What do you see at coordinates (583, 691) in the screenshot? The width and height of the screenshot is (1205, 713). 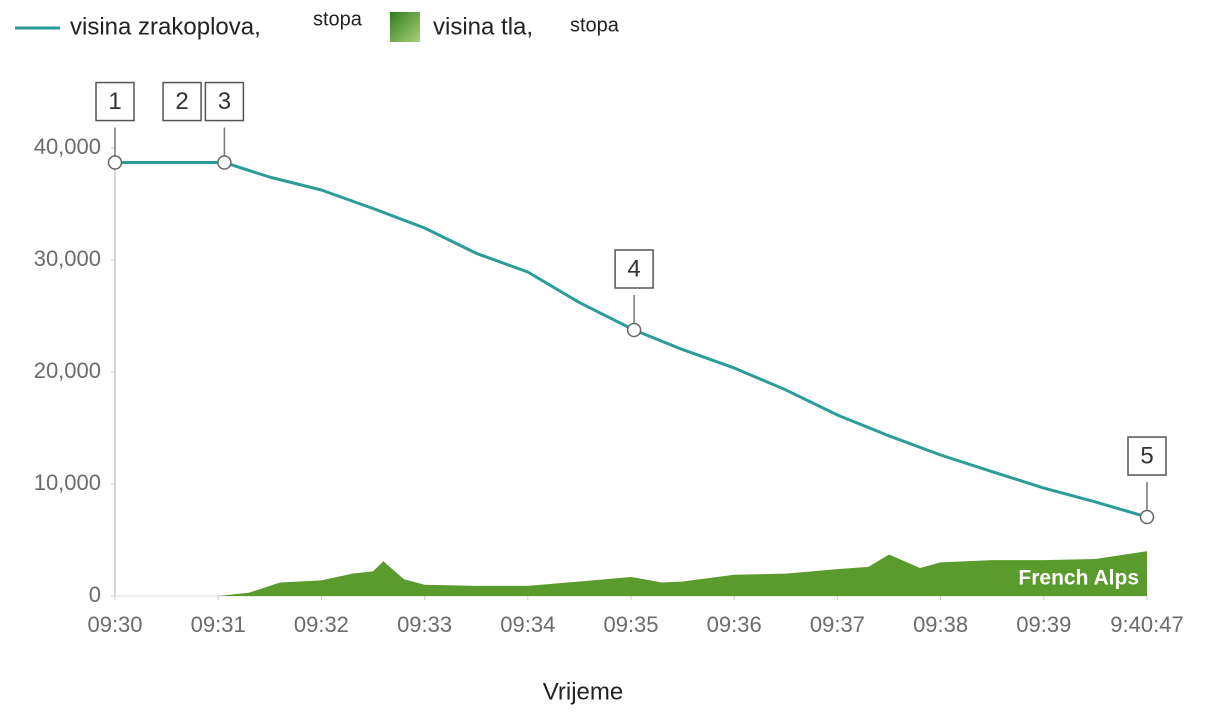 I see `x-axis-label: Vrijeme` at bounding box center [583, 691].